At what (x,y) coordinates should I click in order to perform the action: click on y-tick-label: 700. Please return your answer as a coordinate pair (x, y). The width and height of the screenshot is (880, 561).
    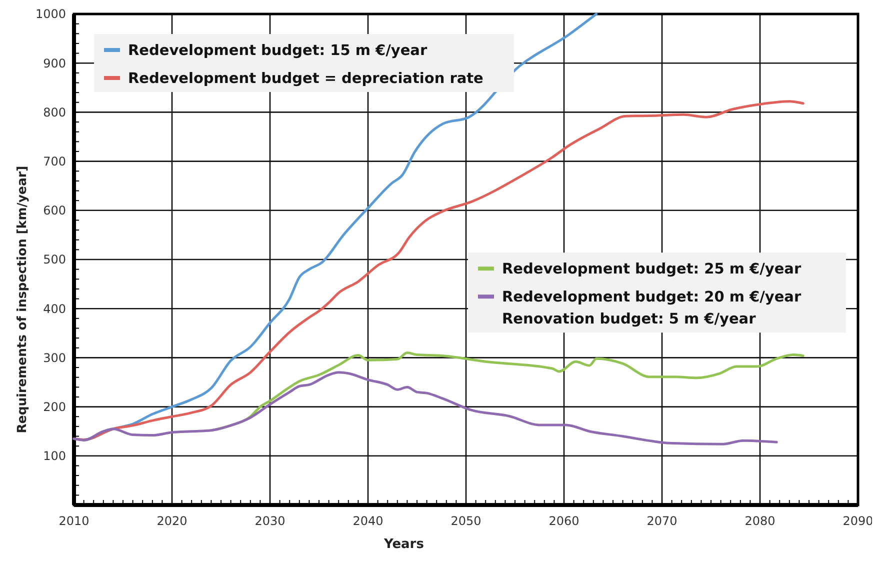
    Looking at the image, I should click on (54, 161).